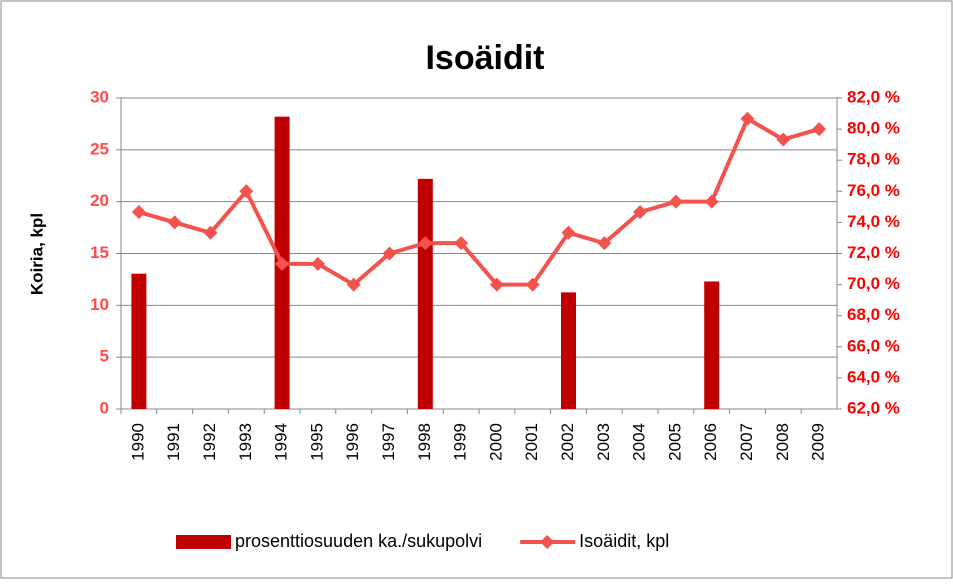 Image resolution: width=953 pixels, height=584 pixels. I want to click on x-tick-label: 2000, so click(495, 442).